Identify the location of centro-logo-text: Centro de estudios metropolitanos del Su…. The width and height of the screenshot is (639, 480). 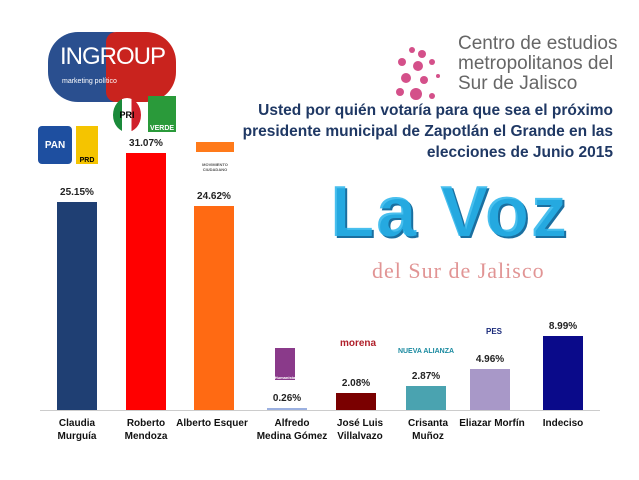
(538, 63).